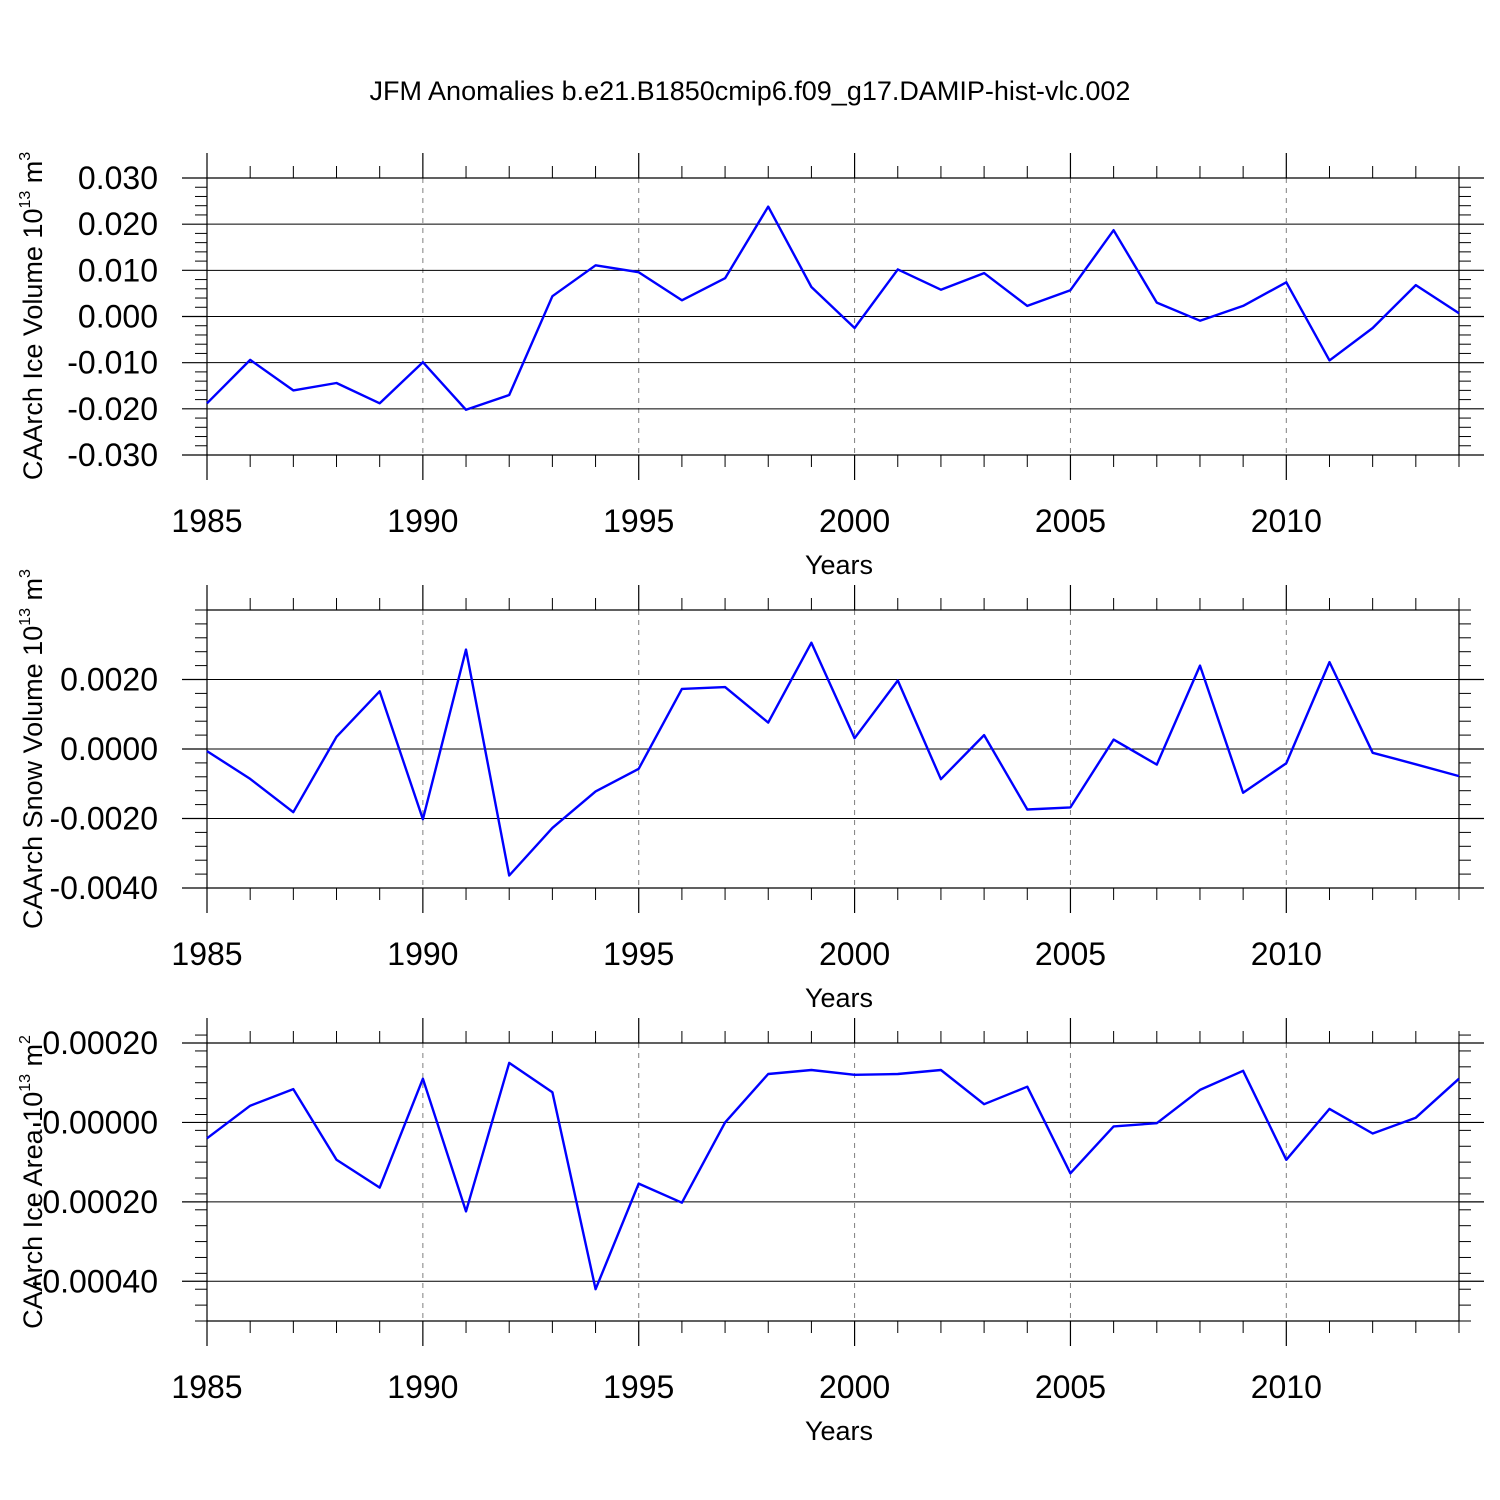 The image size is (1500, 1500). What do you see at coordinates (118, 224) in the screenshot?
I see `y-tick-label: 0.020` at bounding box center [118, 224].